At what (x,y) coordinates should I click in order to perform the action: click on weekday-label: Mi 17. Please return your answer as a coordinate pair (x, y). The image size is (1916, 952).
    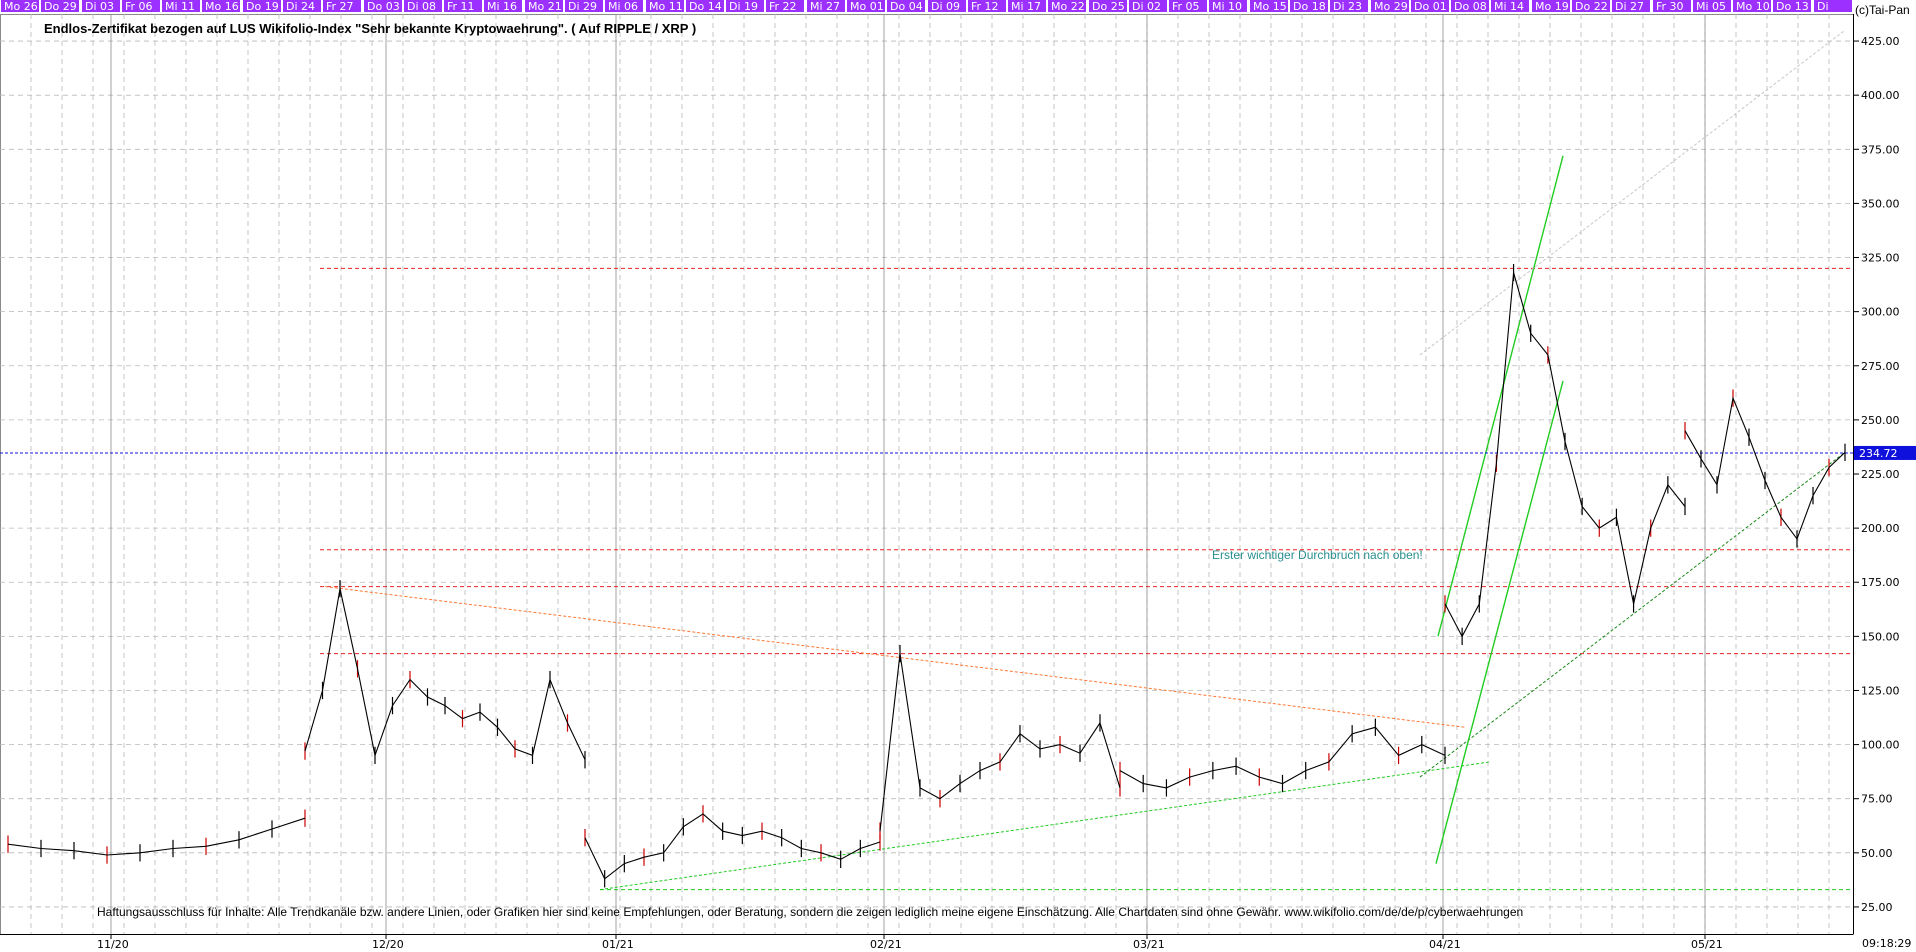
    Looking at the image, I should click on (1026, 6).